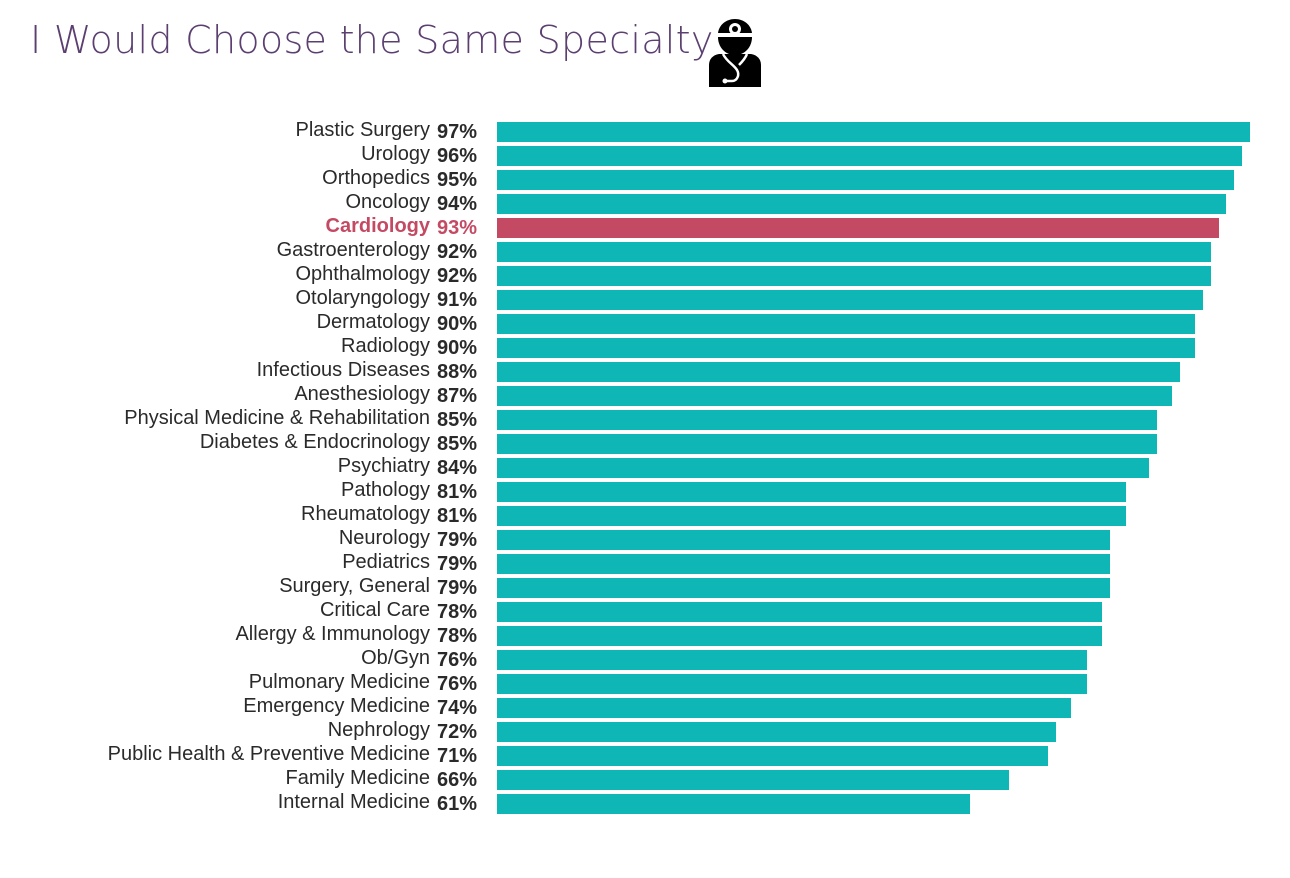 The width and height of the screenshot is (1290, 878). Describe the element at coordinates (645, 684) in the screenshot. I see `bar-row: Pulmonary Medicine 76%` at that location.